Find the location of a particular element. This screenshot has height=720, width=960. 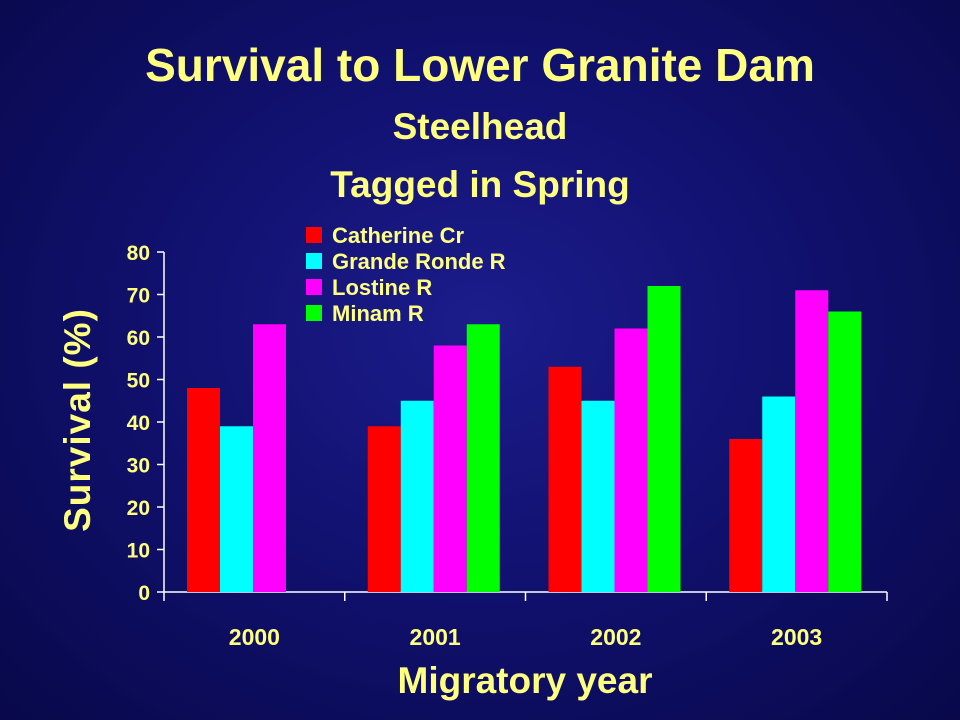

y-tick-label: 10 is located at coordinates (138, 551).